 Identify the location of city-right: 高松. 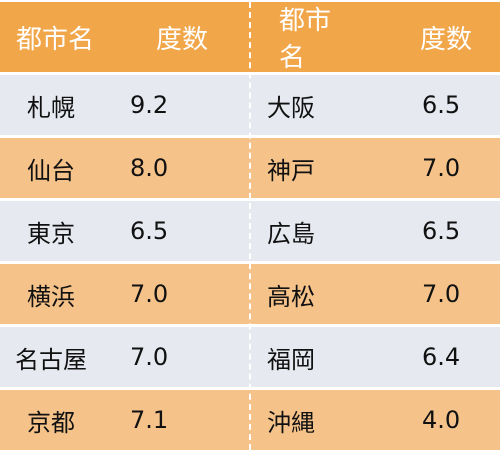
(291, 296).